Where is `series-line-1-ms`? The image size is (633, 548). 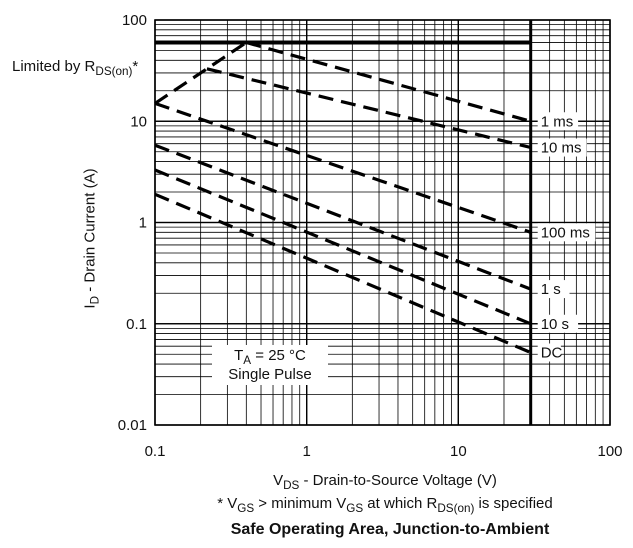
series-line-1-ms is located at coordinates (388, 81).